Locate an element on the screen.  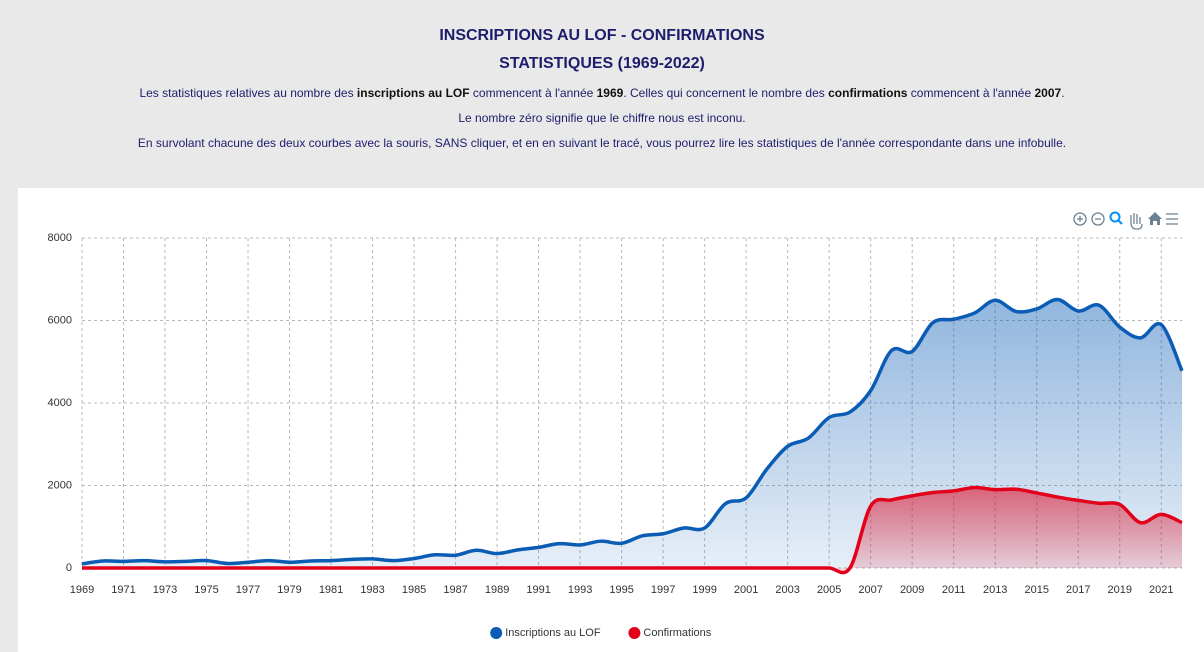
line is located at coordinates (632, 530).